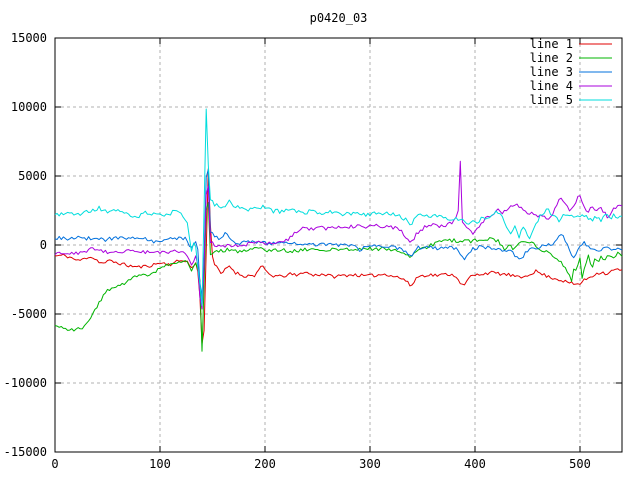 The height and width of the screenshot is (480, 640). What do you see at coordinates (160, 464) in the screenshot?
I see `x-tick-label: 100` at bounding box center [160, 464].